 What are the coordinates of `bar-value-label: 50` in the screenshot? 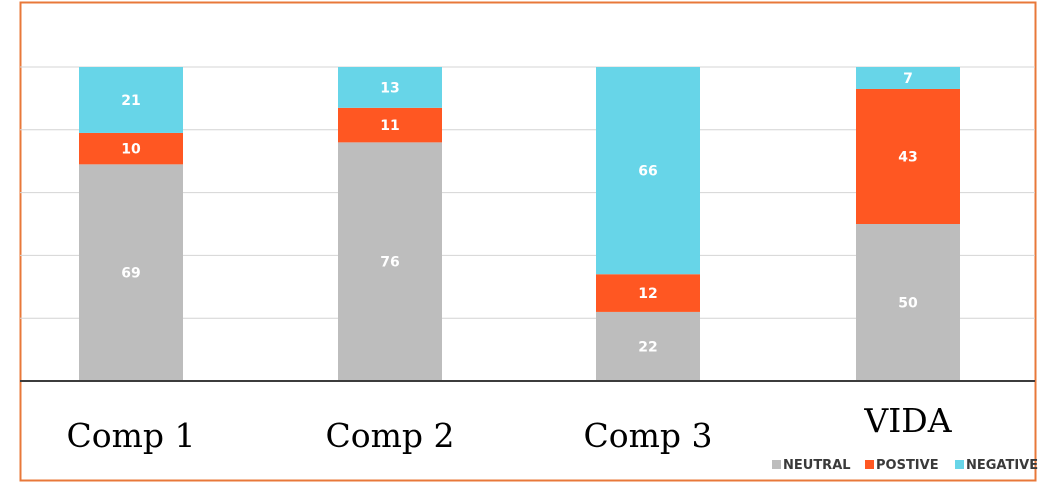 It's located at (908, 304).